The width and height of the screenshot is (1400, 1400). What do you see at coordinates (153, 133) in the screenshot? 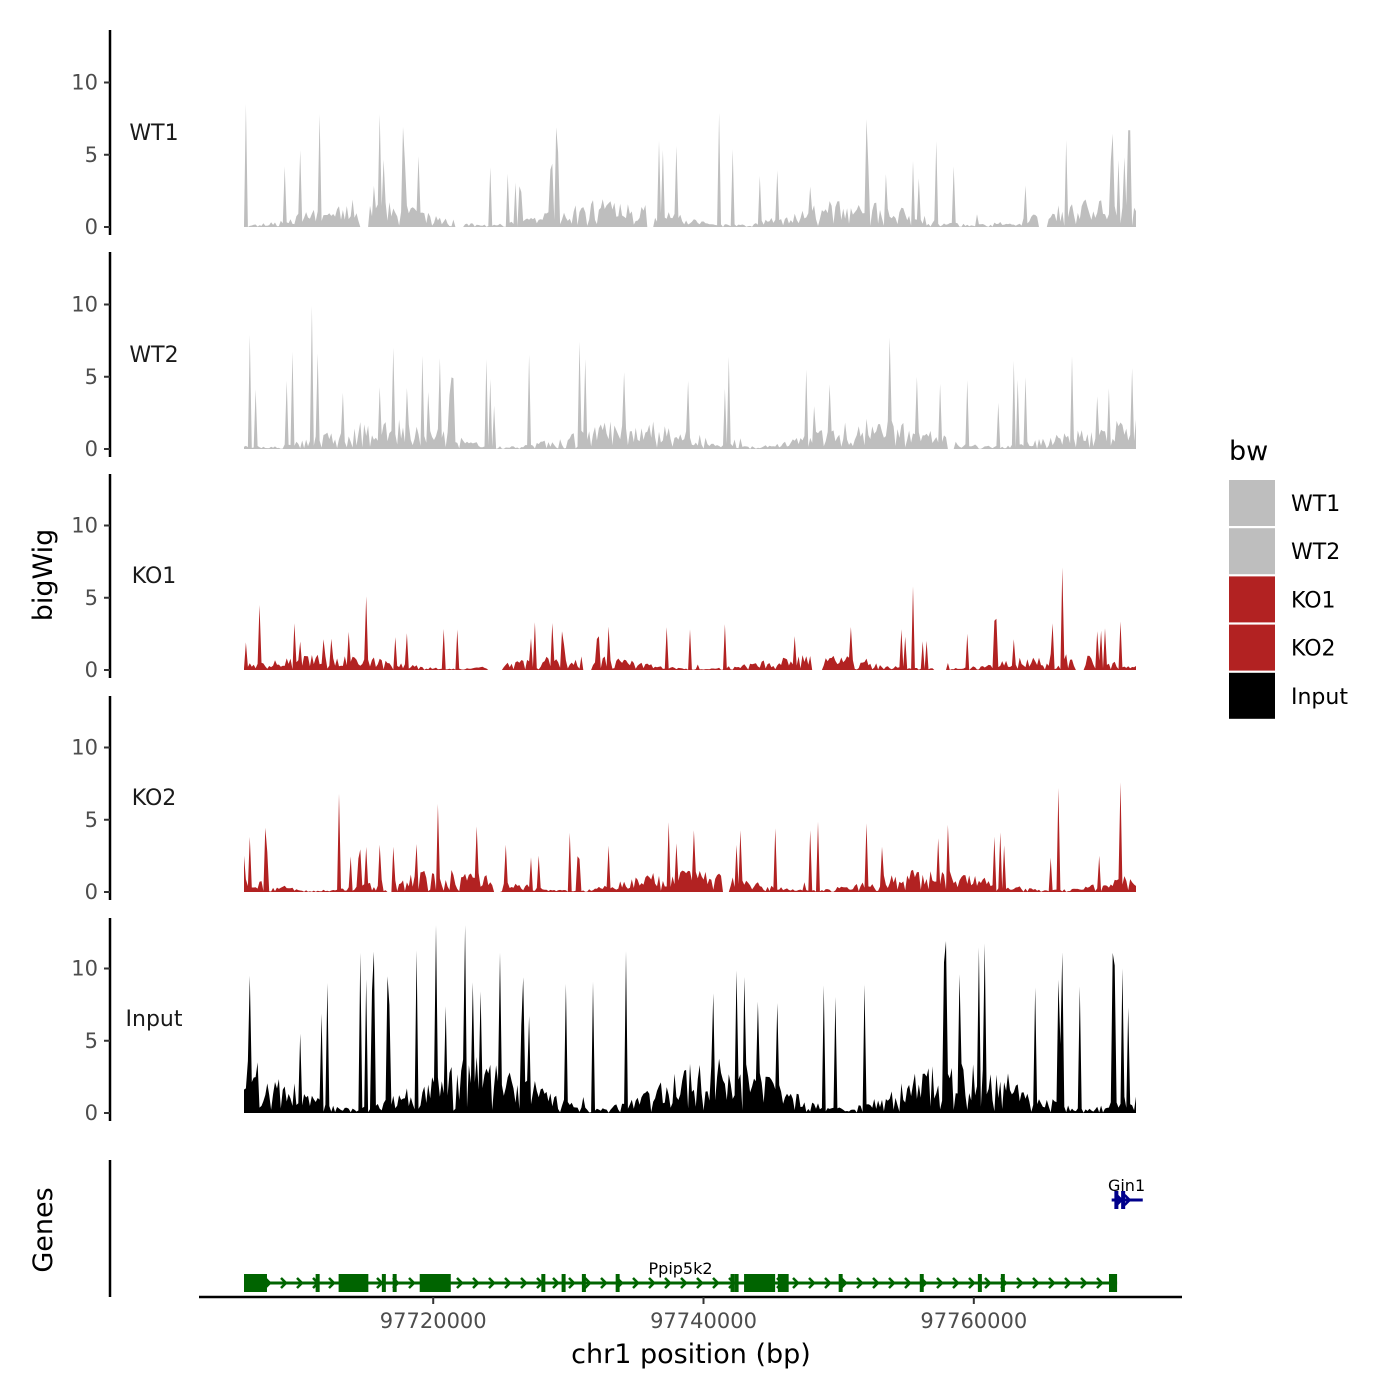
I see `track-label: WT1` at bounding box center [153, 133].